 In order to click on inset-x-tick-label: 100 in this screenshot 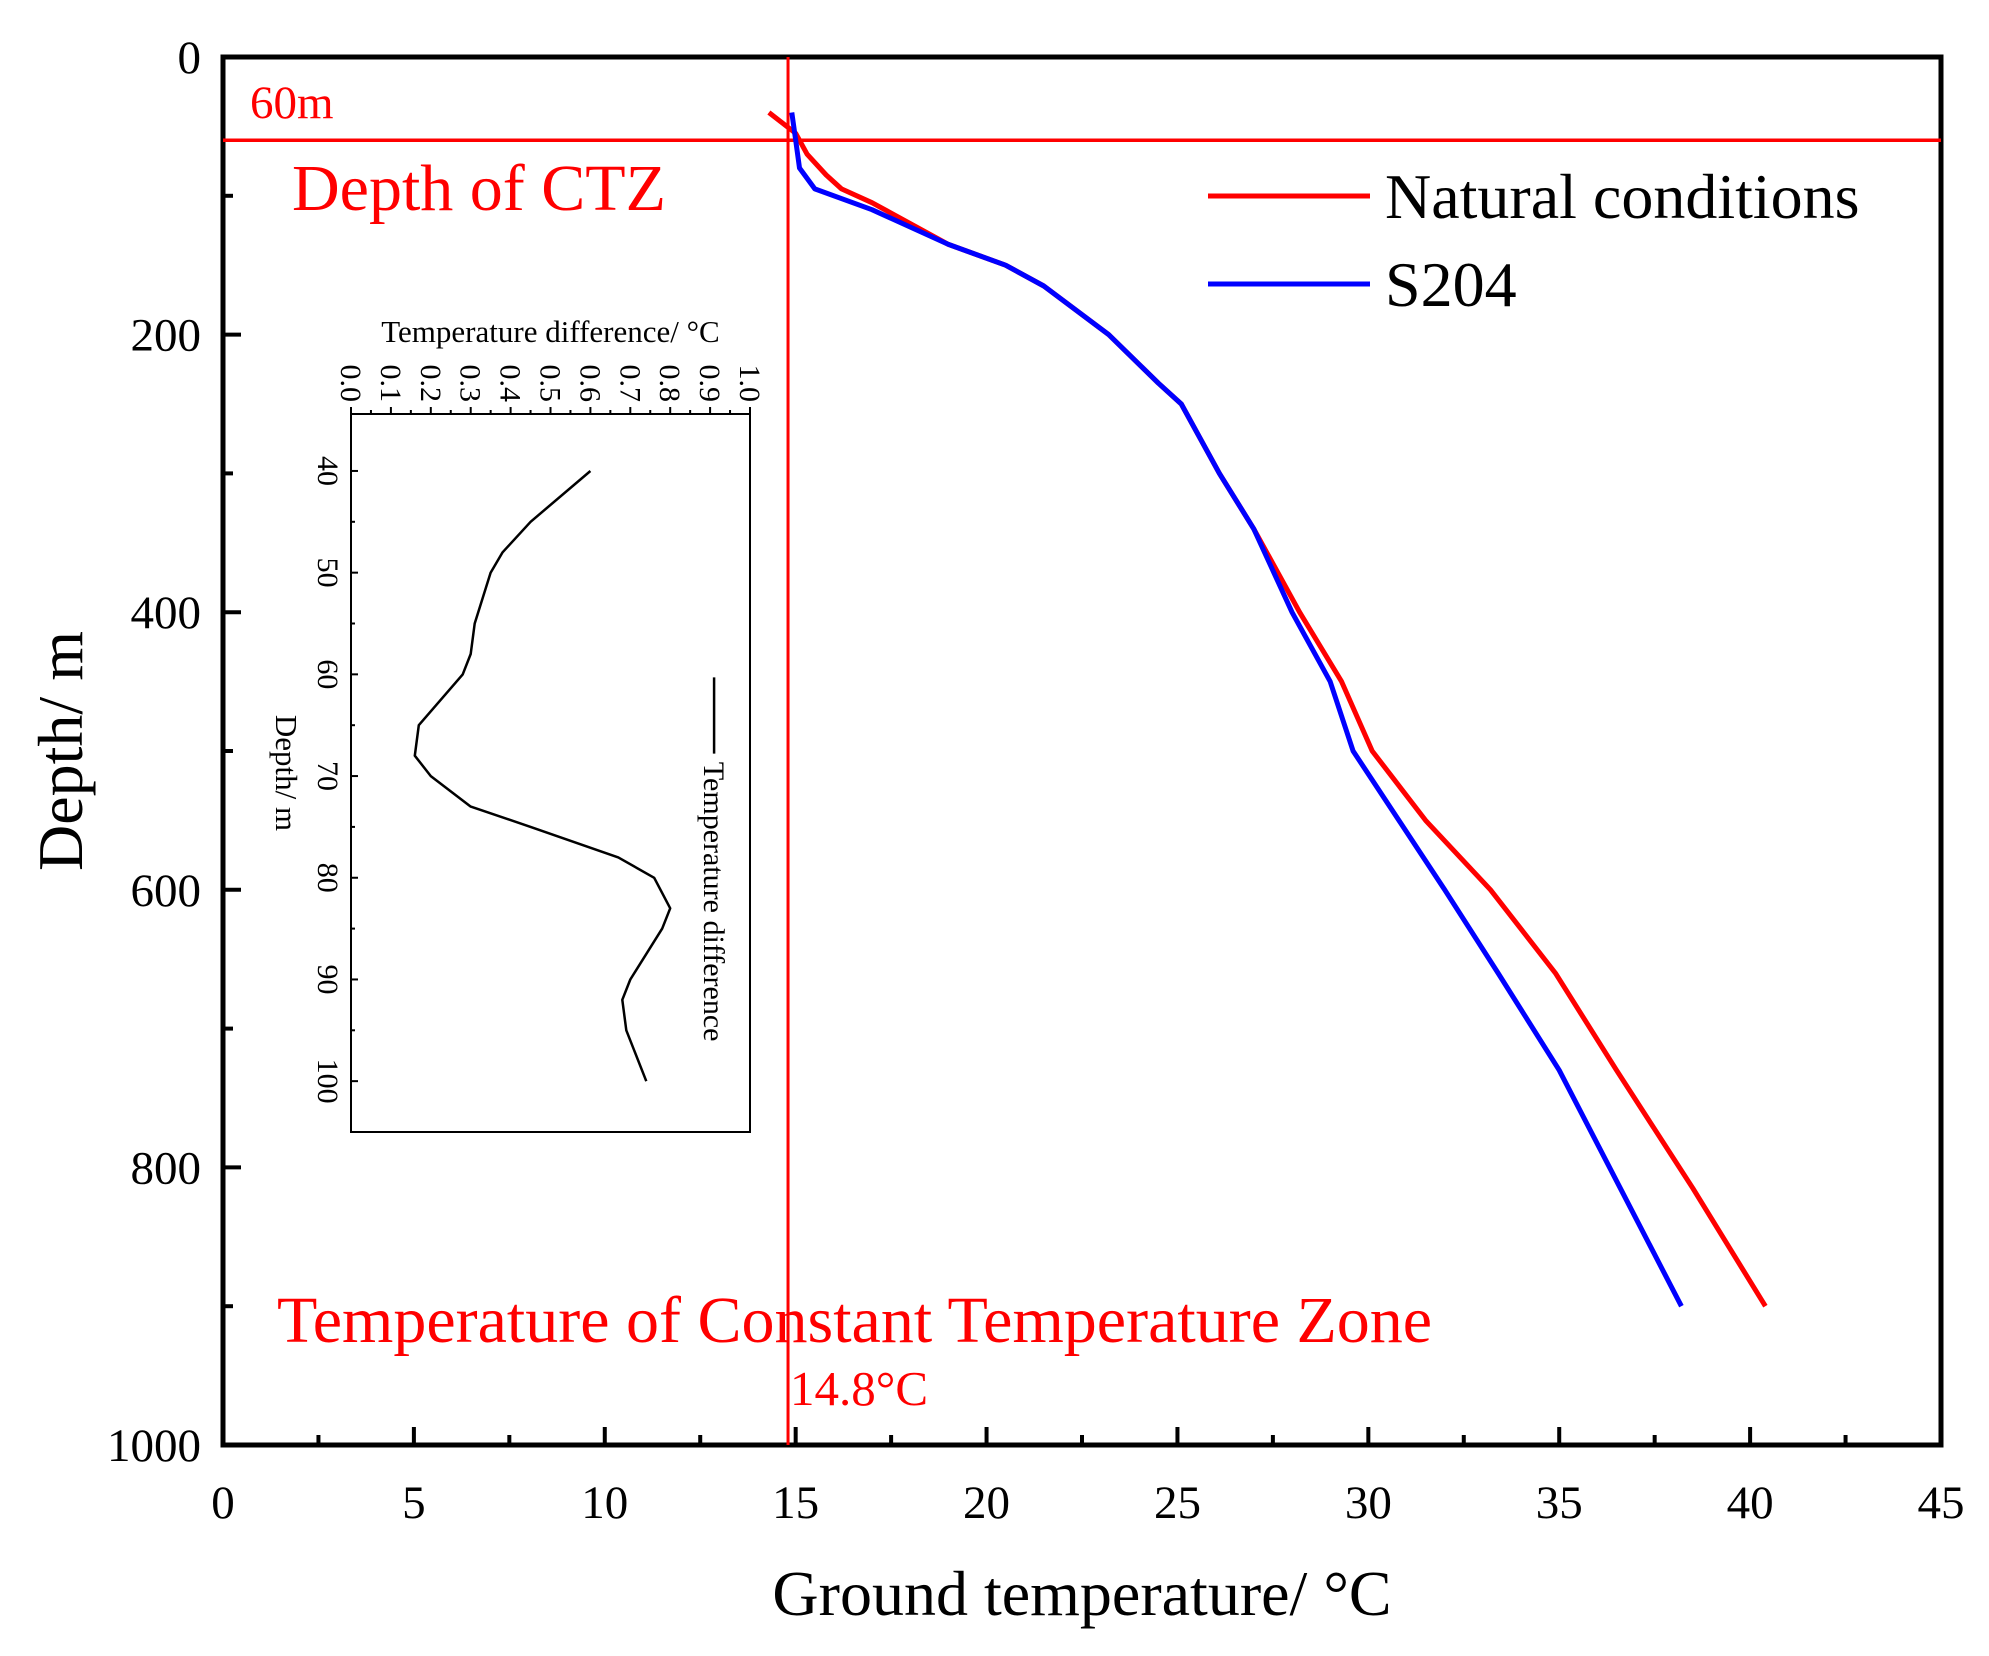, I will do `click(327, 1081)`.